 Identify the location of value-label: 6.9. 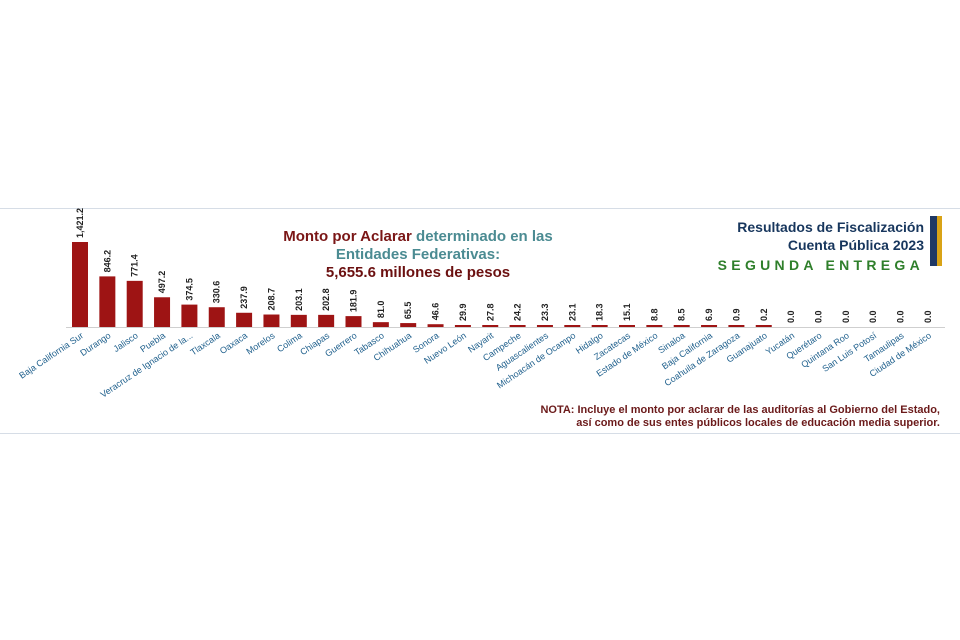
(709, 314).